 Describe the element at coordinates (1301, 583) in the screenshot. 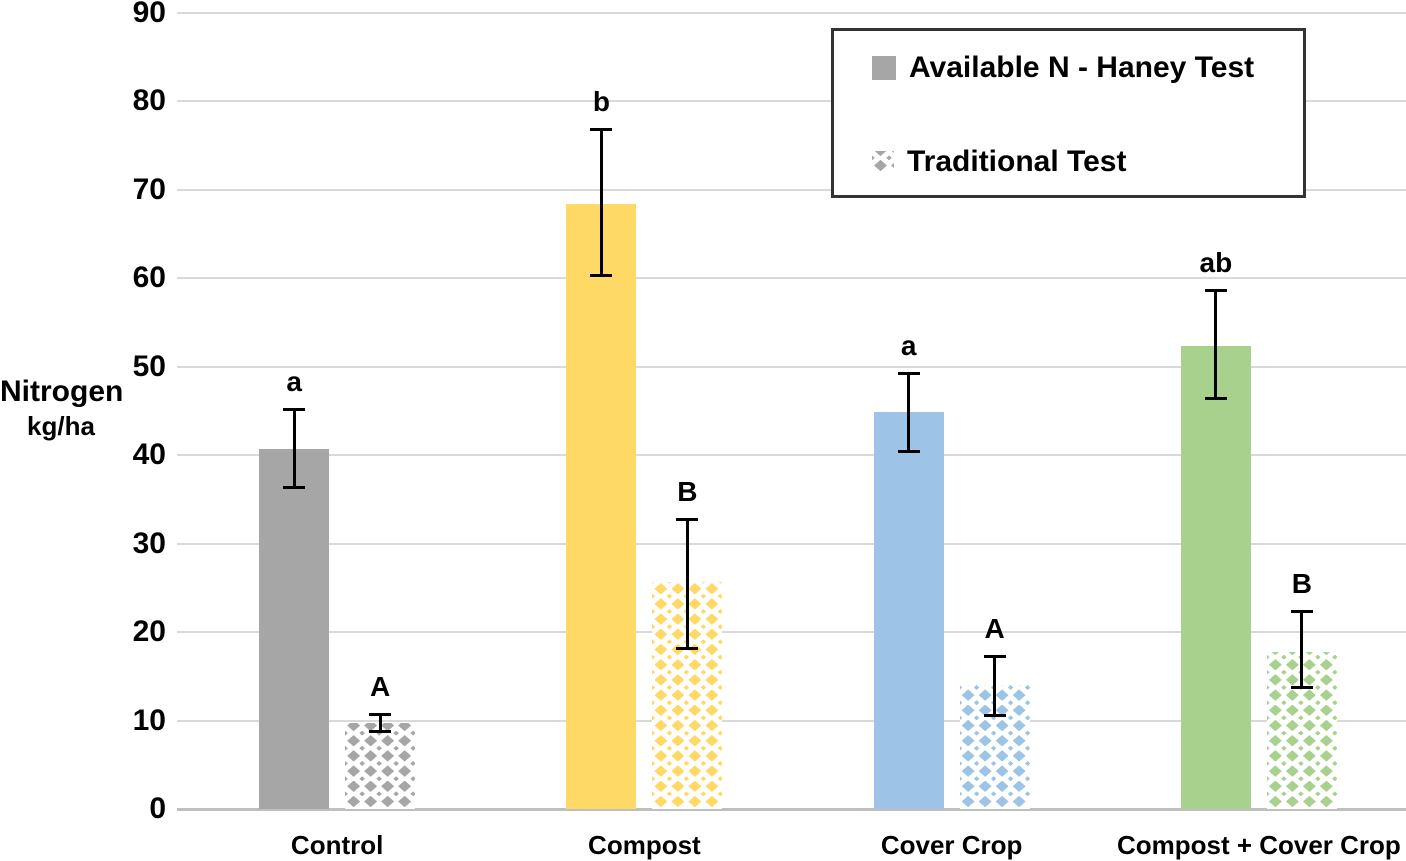

I see `sig-letter-traditional-compost-cover-crop: B` at that location.